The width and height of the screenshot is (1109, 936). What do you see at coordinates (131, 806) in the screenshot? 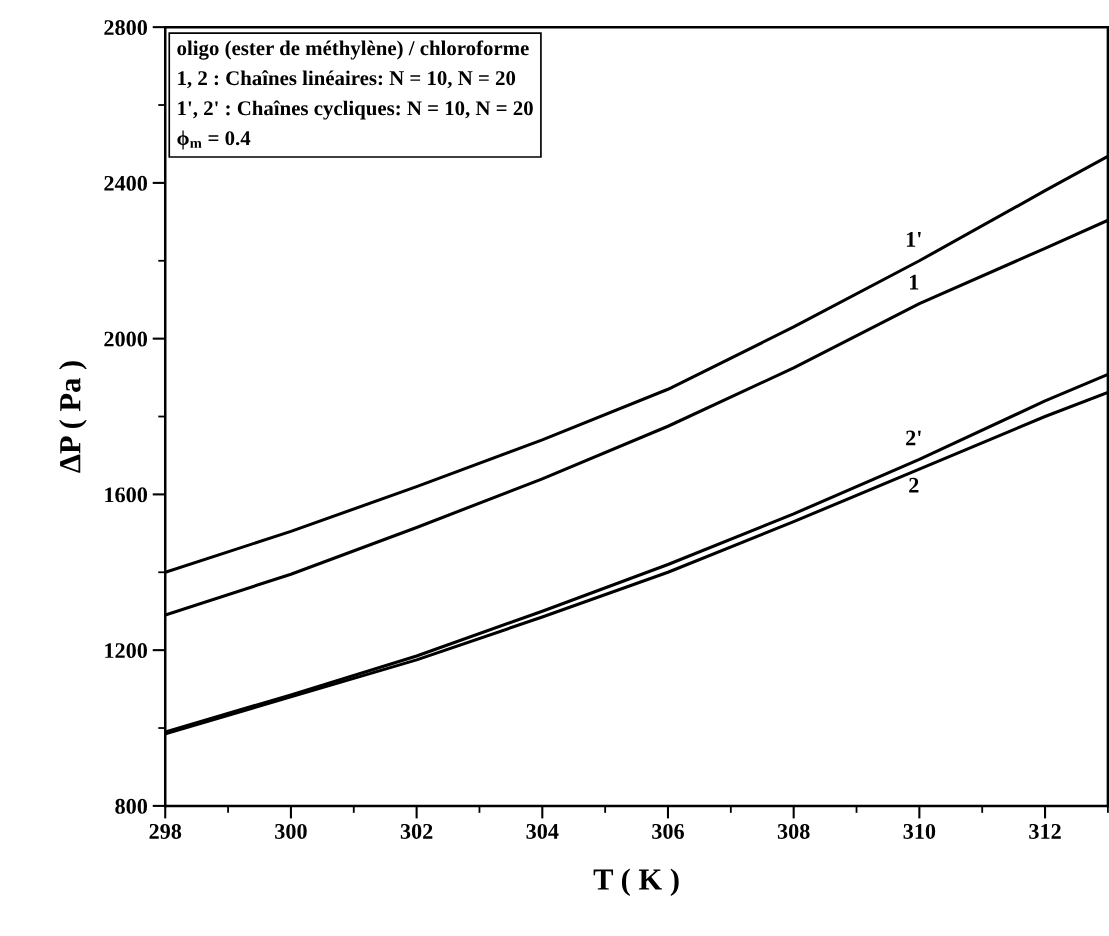
I see `y-tick-label: 800` at bounding box center [131, 806].